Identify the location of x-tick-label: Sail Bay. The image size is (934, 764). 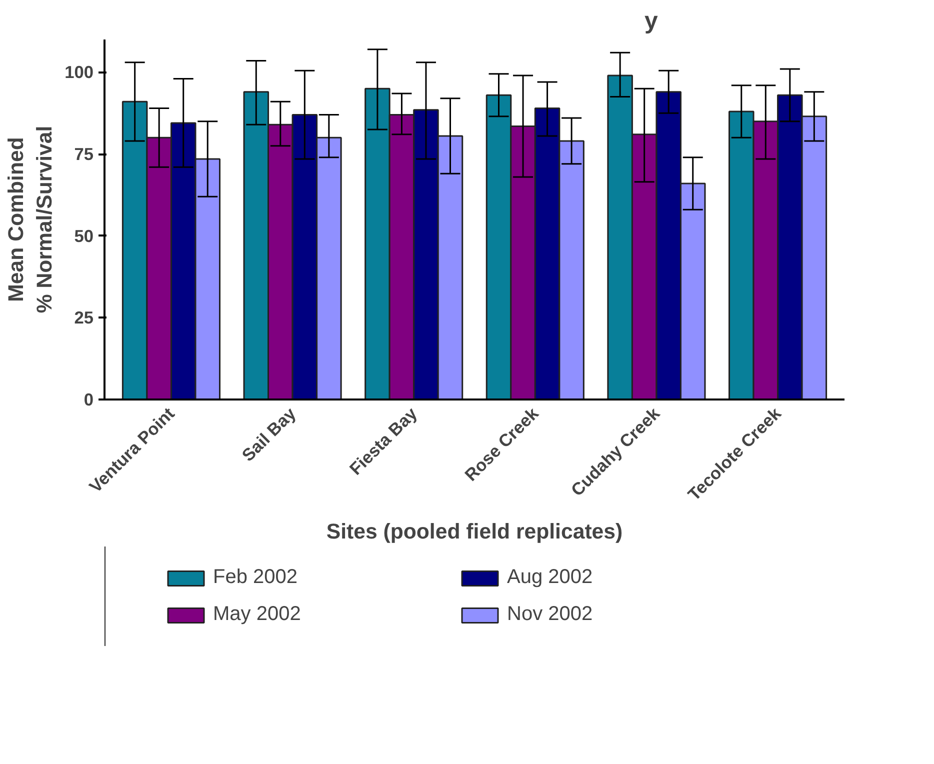
(269, 434).